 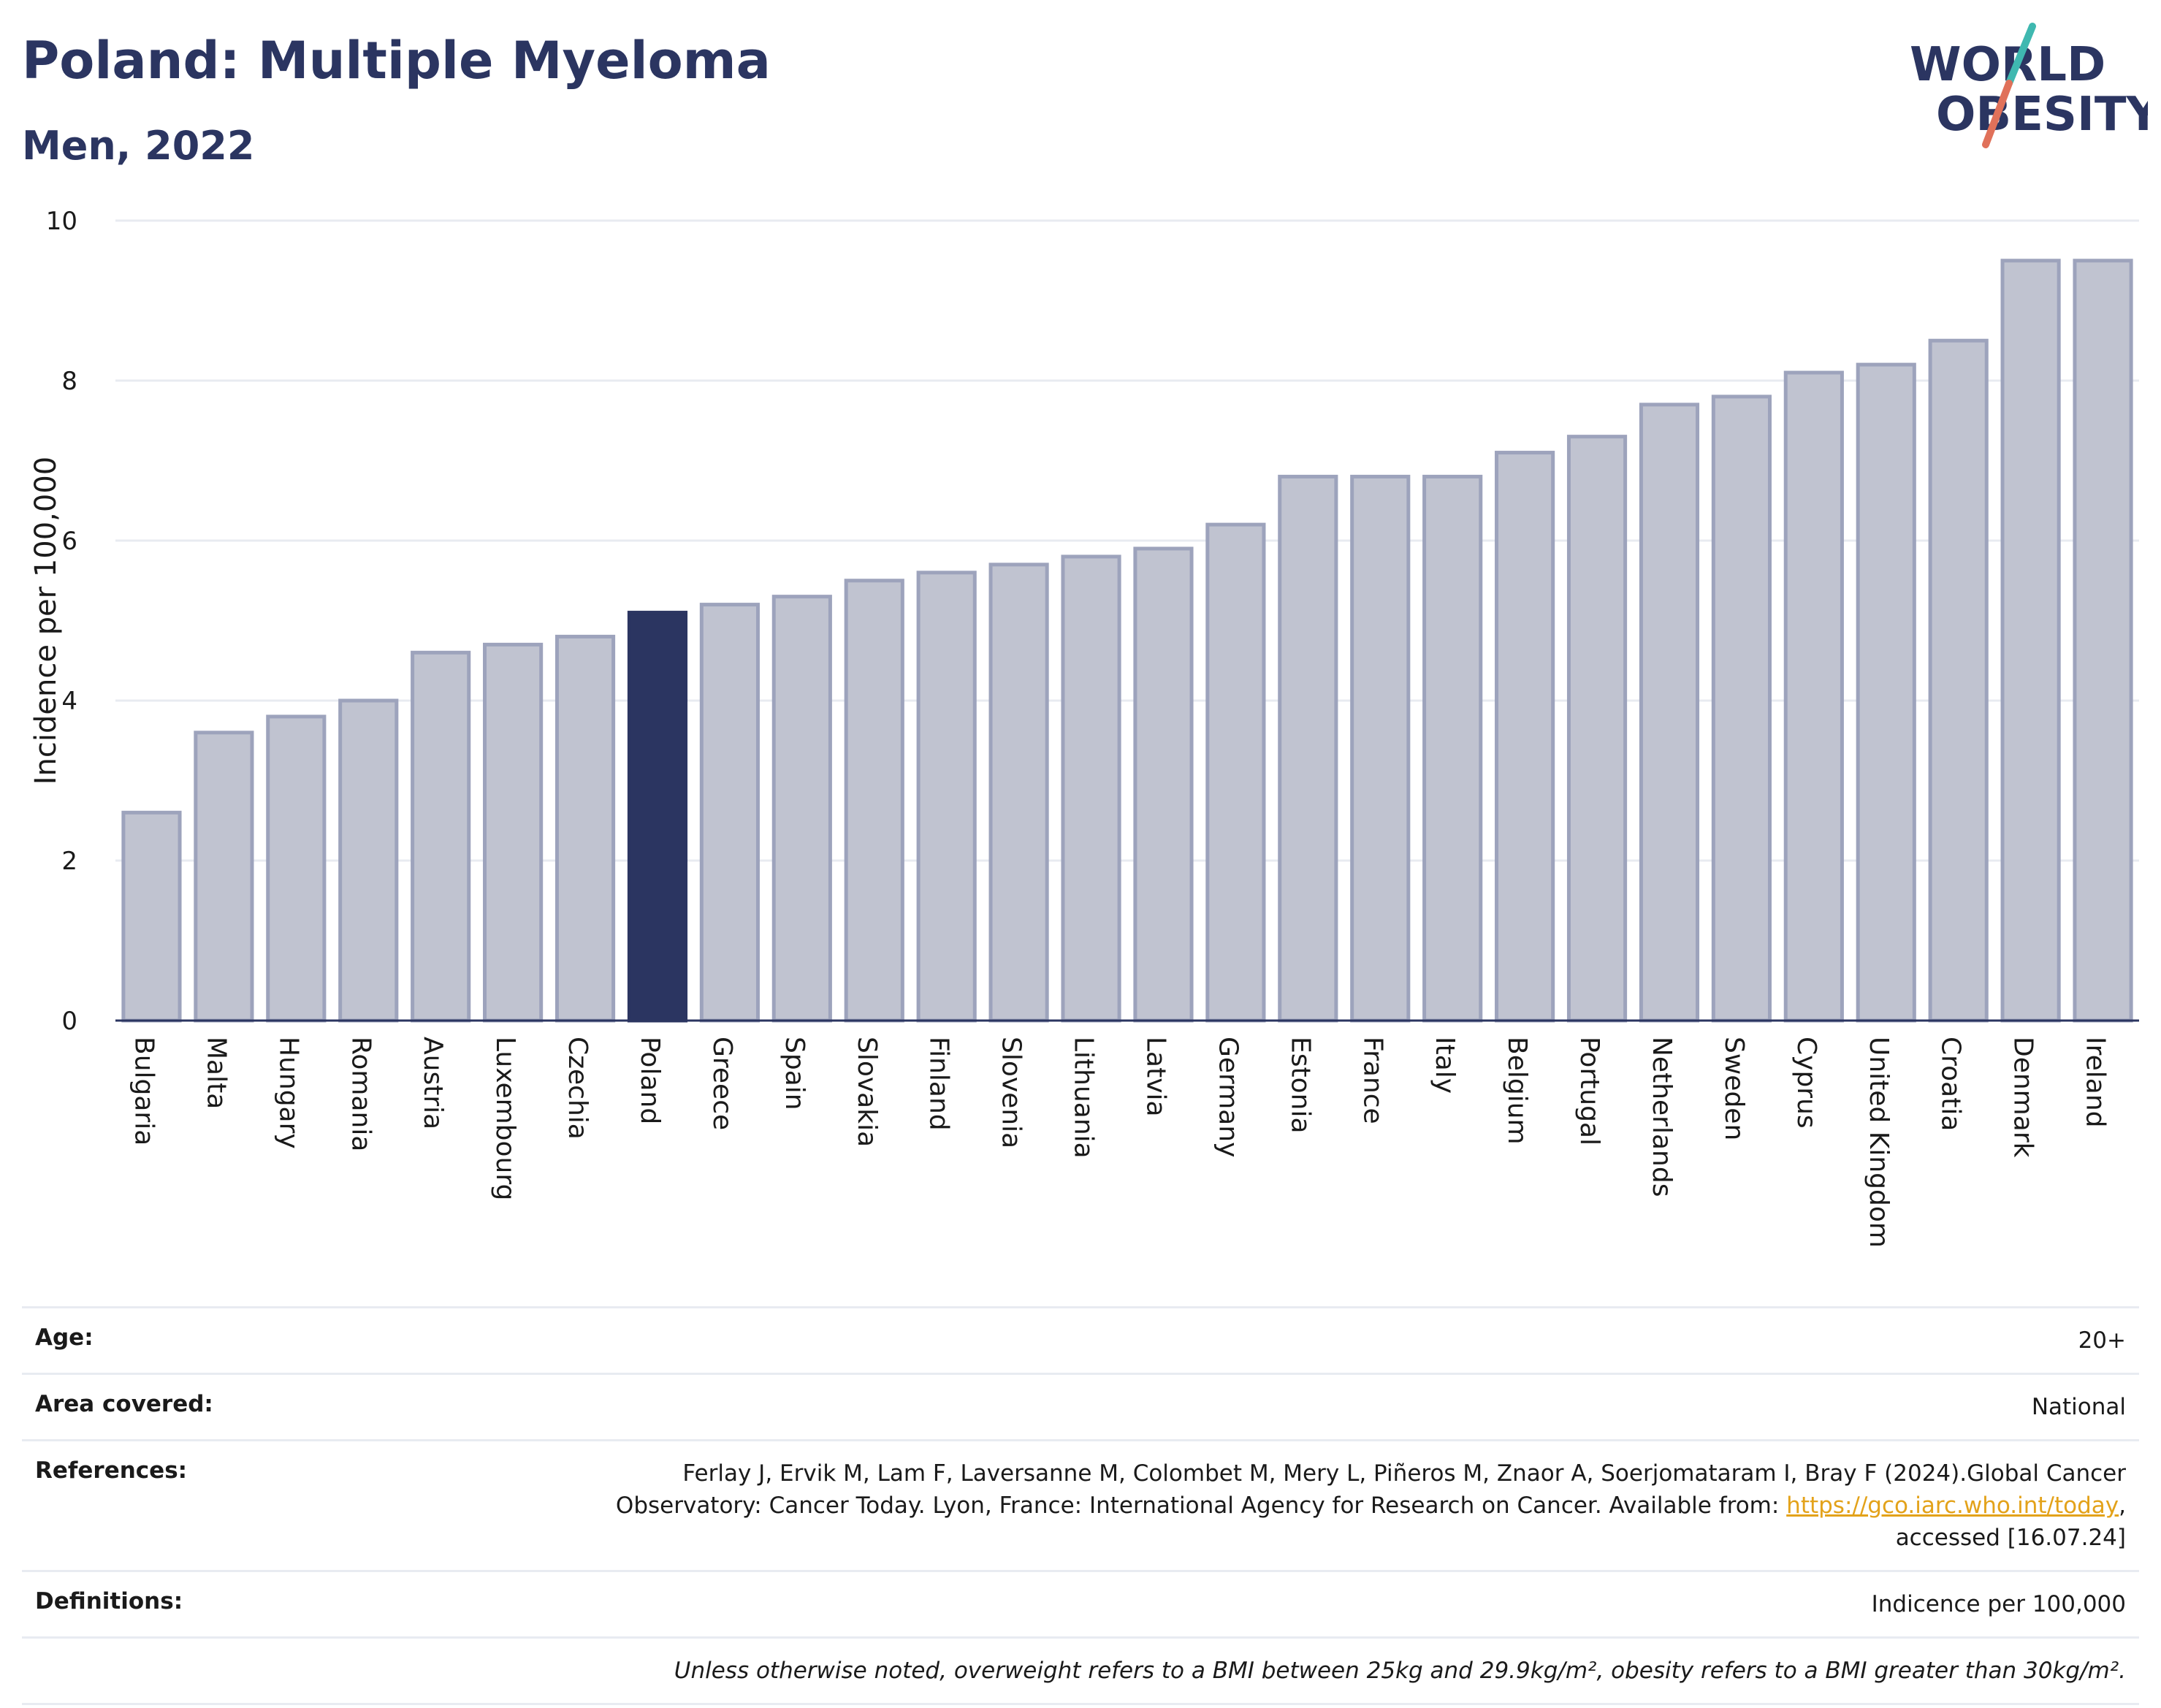 I want to click on x-tick-label: Italy, so click(x=1445, y=1065).